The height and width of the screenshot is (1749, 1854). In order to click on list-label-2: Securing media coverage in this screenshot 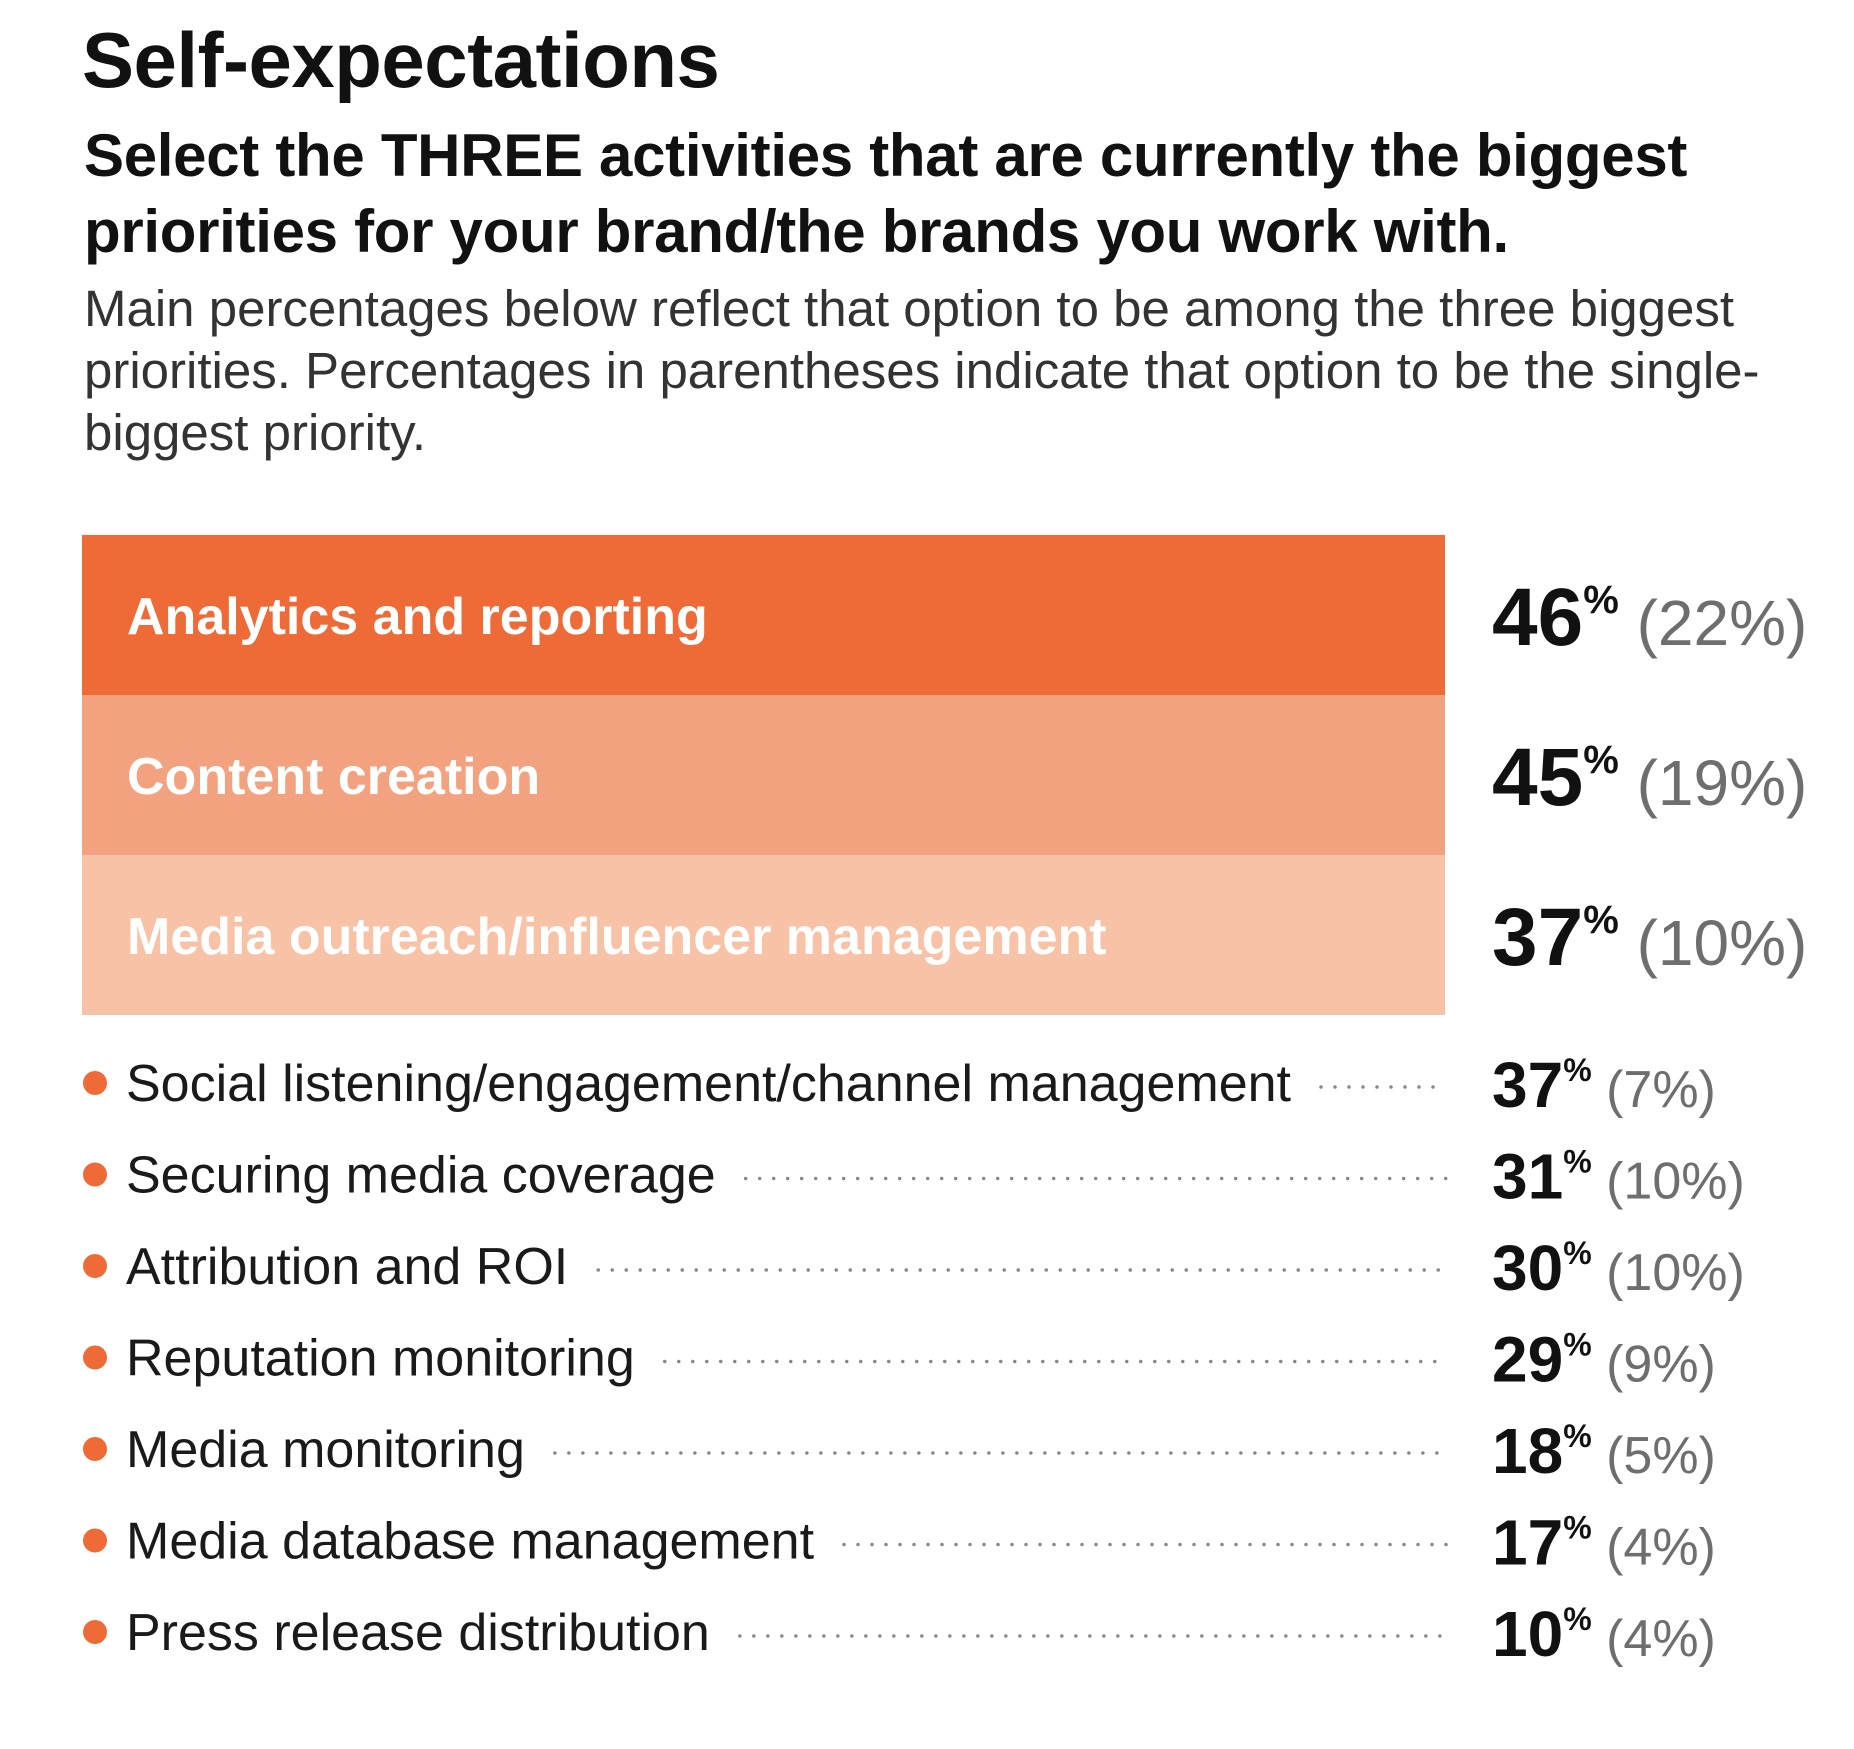, I will do `click(421, 1176)`.